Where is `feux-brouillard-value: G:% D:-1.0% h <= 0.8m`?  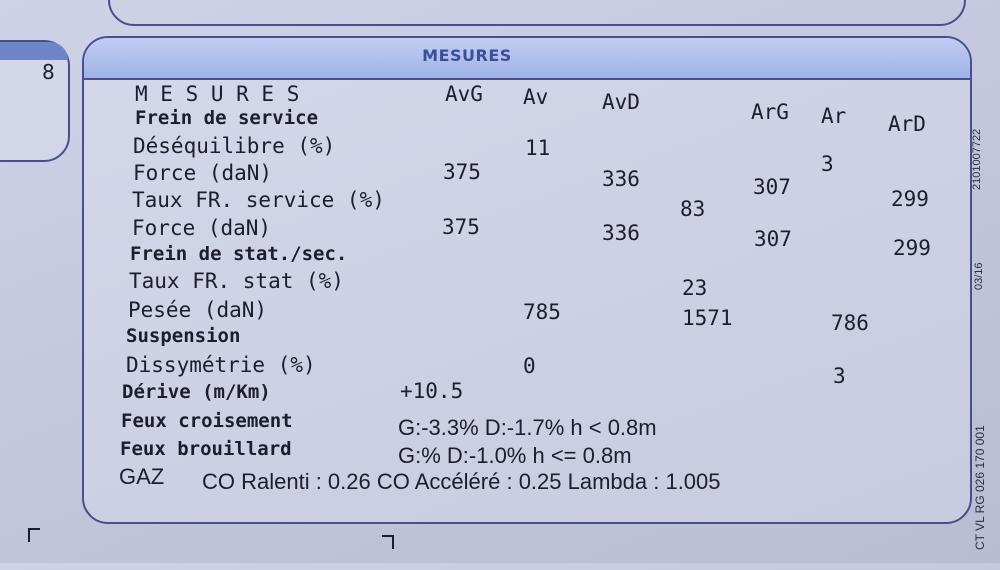
feux-brouillard-value: G:% D:-1.0% h <= 0.8m is located at coordinates (515, 455).